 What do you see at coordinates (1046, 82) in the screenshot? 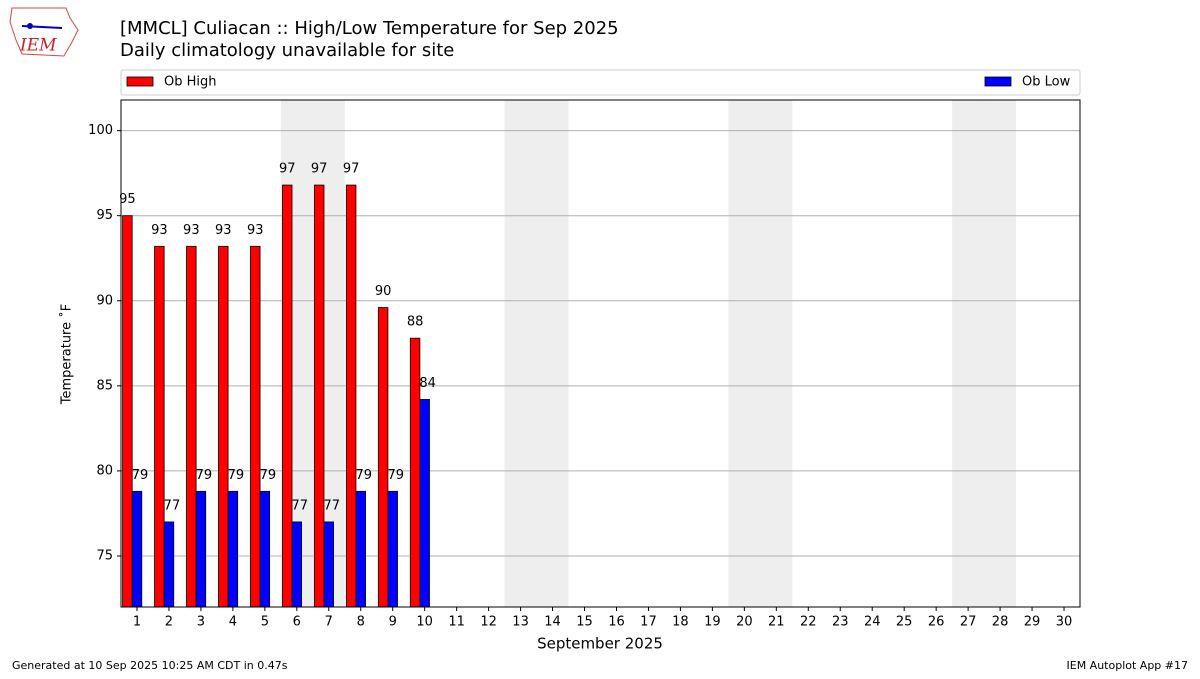
I see `legend-label: Ob Low` at bounding box center [1046, 82].